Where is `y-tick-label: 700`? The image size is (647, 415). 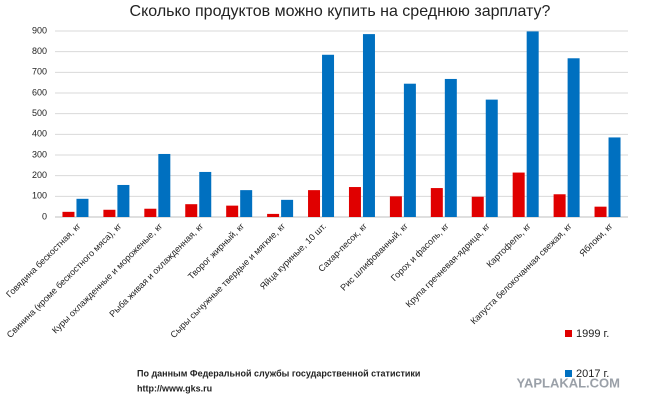 y-tick-label: 700 is located at coordinates (39, 72).